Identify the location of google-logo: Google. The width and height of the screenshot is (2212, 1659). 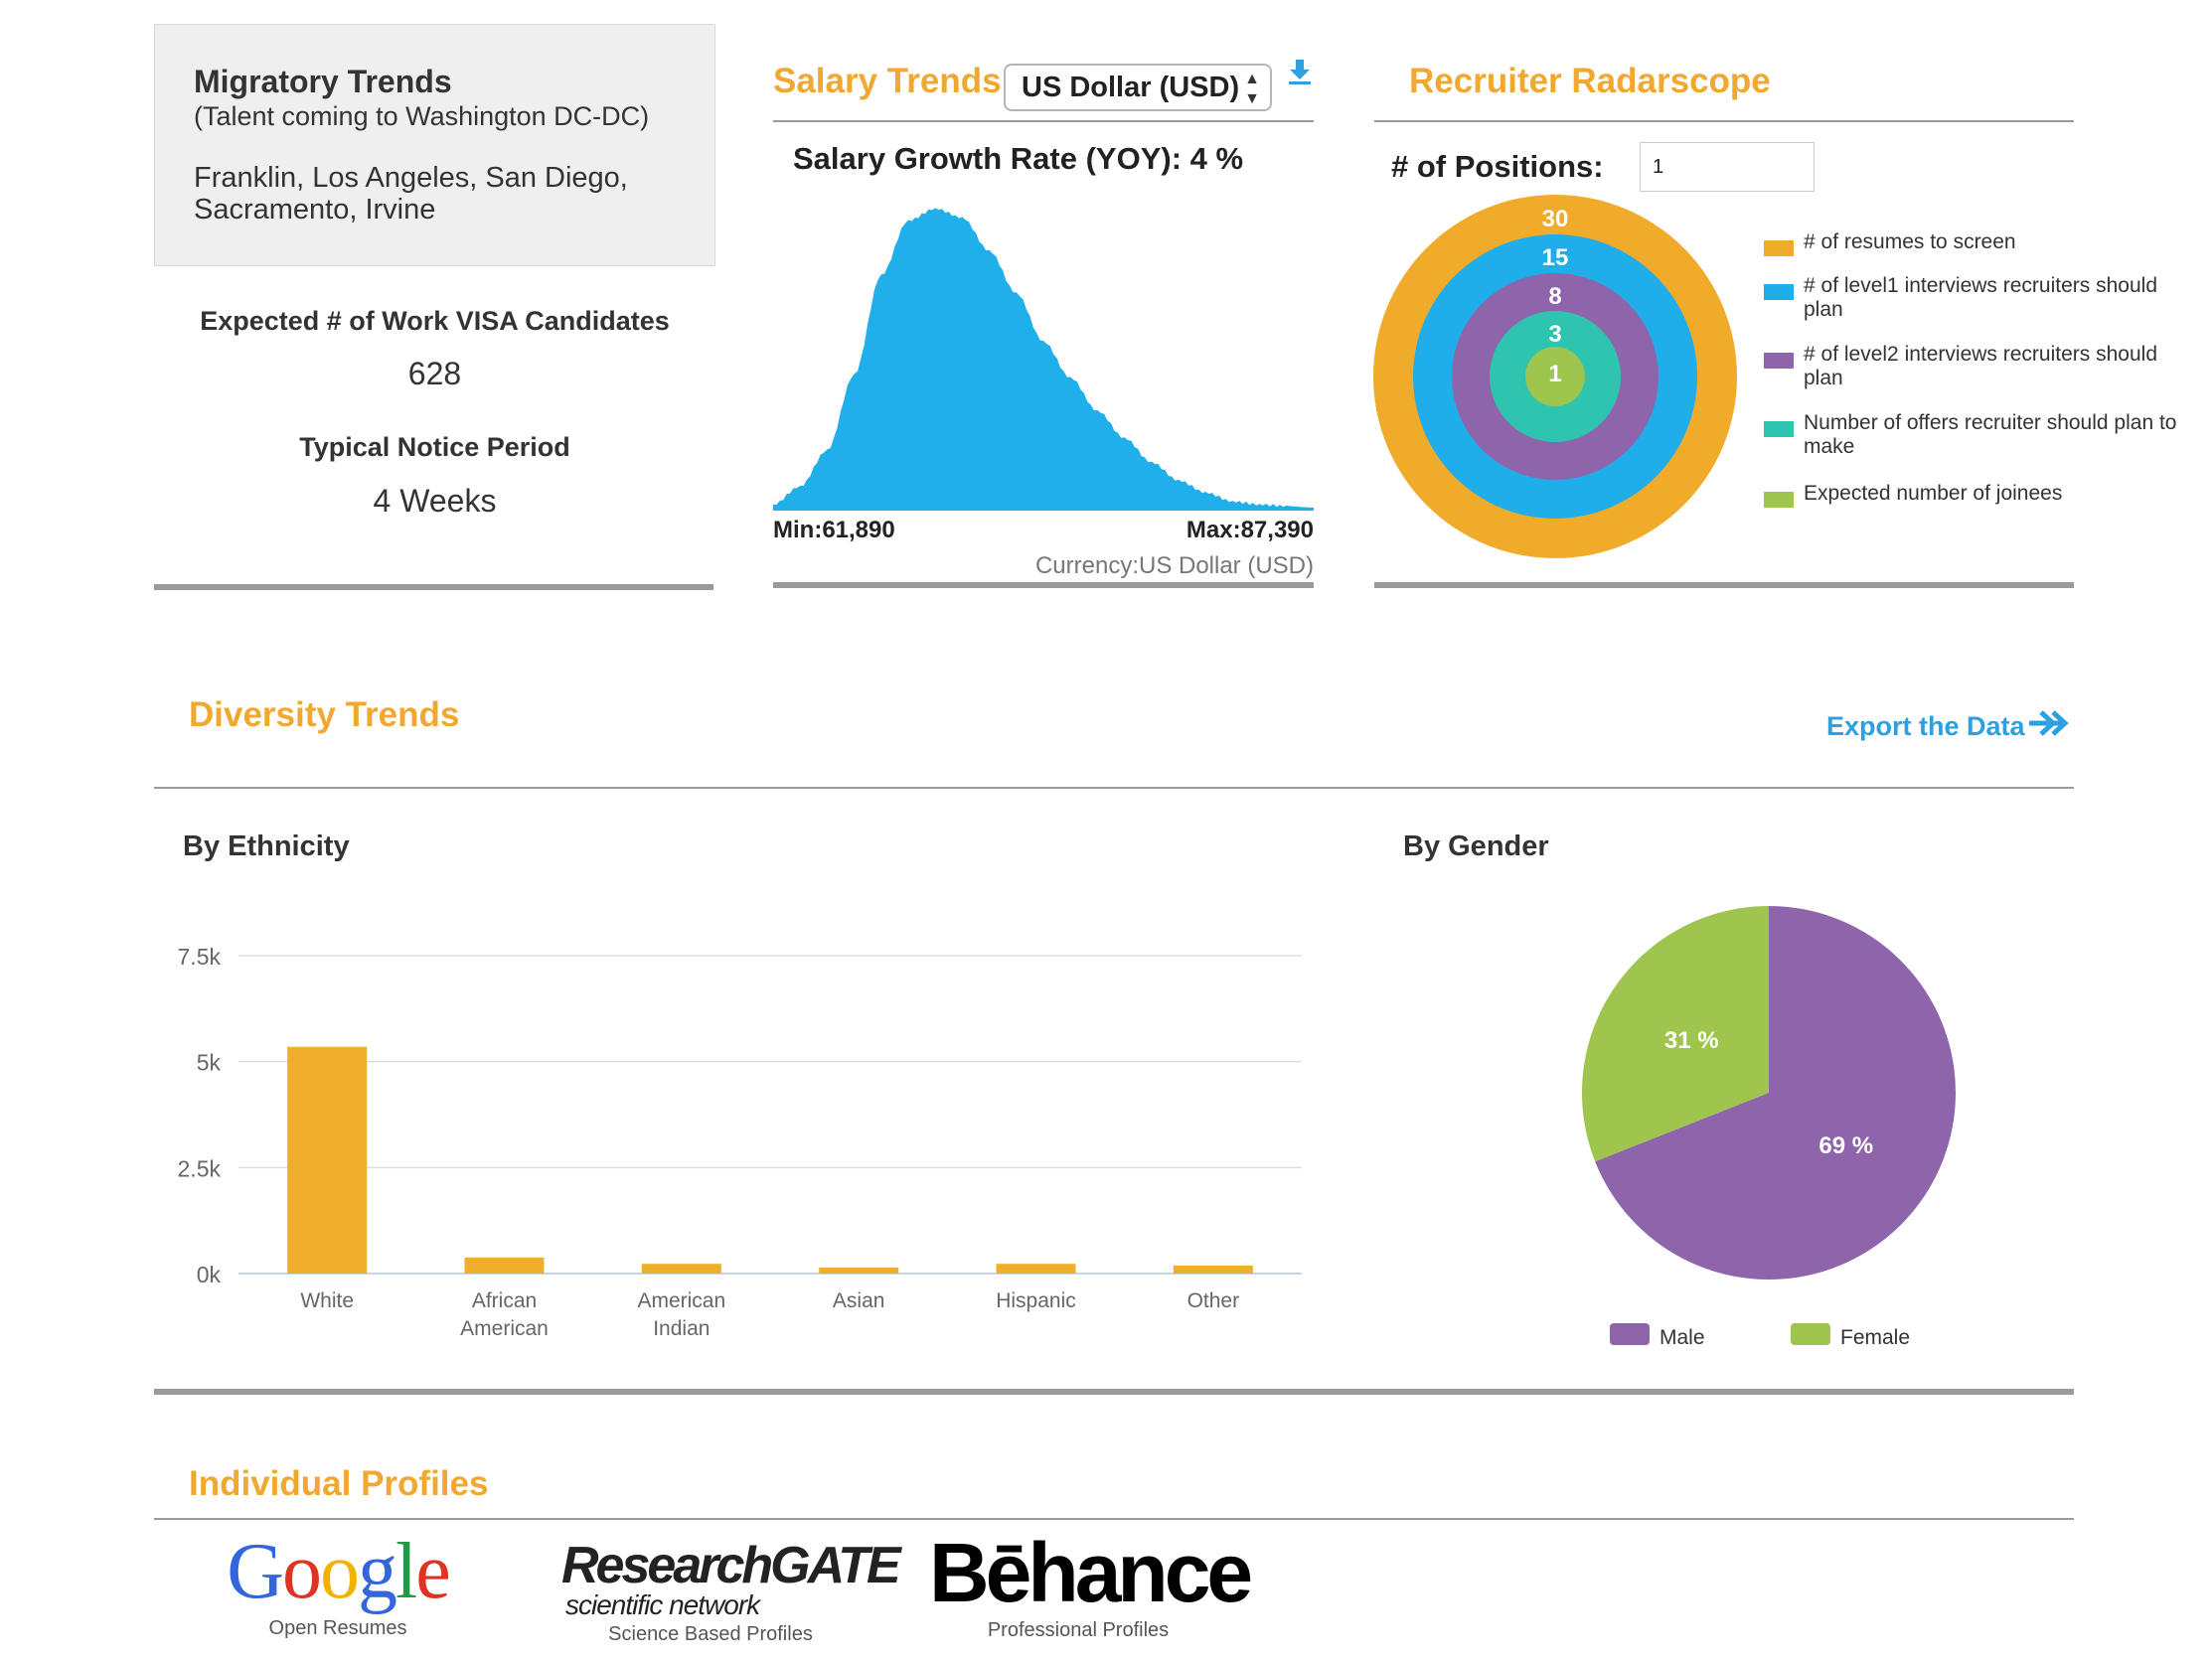
(339, 1572).